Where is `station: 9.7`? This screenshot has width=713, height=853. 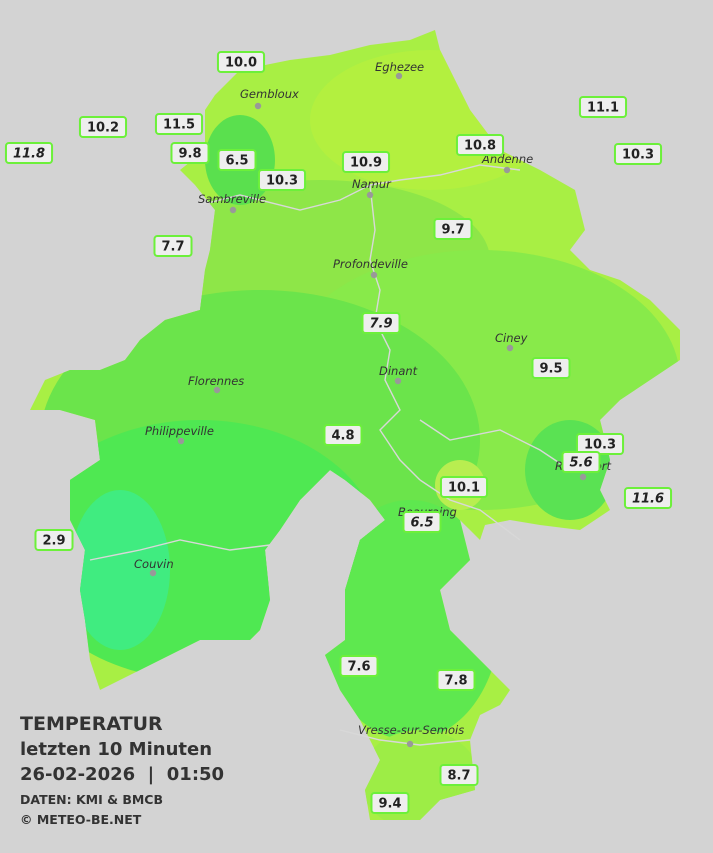 station: 9.7 is located at coordinates (453, 229).